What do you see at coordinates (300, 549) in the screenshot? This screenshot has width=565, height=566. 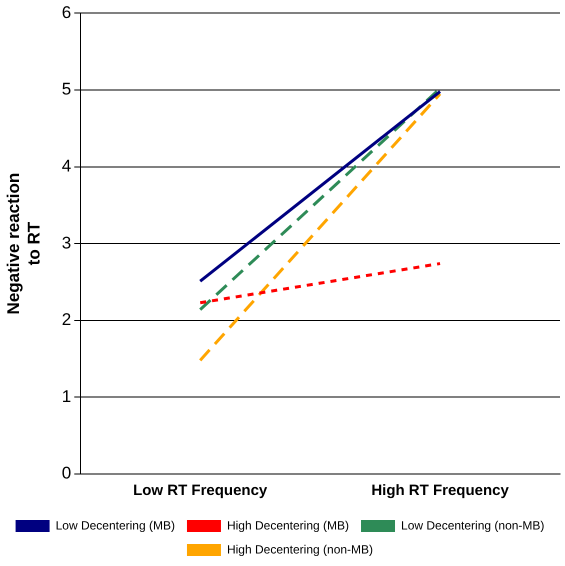 I see `legend-label: High Decentering (non-MB)` at bounding box center [300, 549].